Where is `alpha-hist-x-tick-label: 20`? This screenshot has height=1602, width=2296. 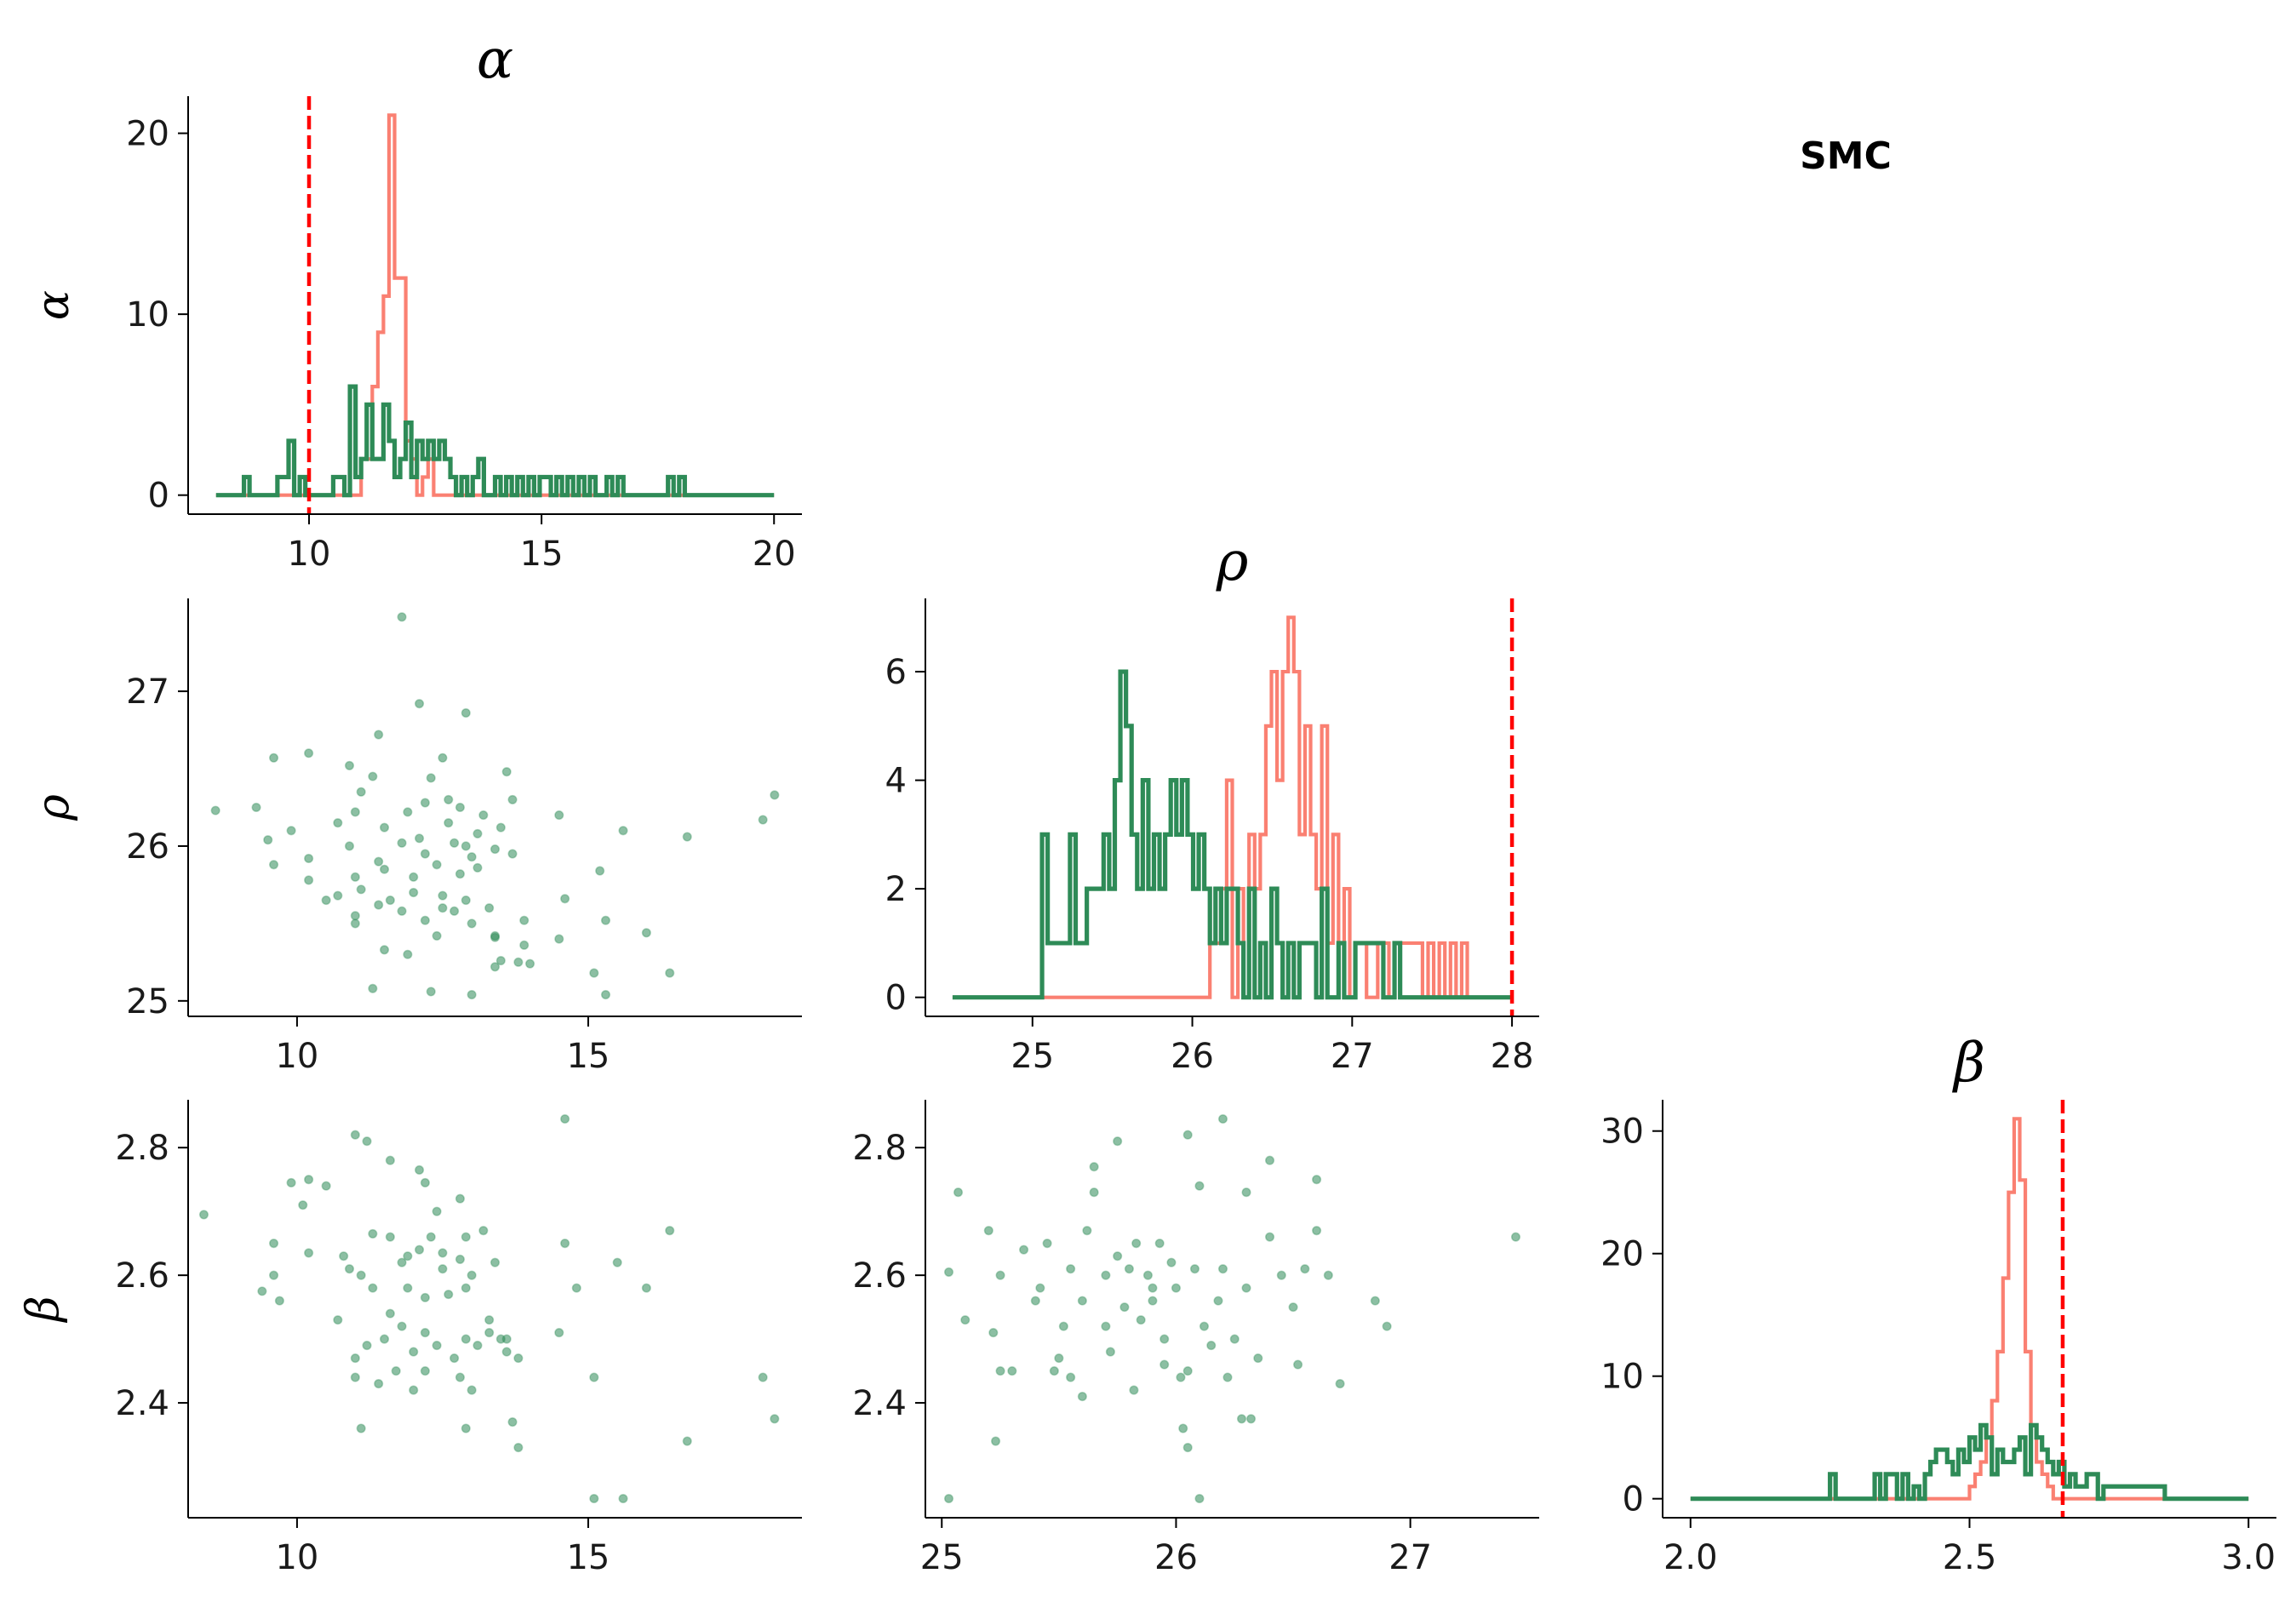
alpha-hist-x-tick-label: 20 is located at coordinates (774, 554).